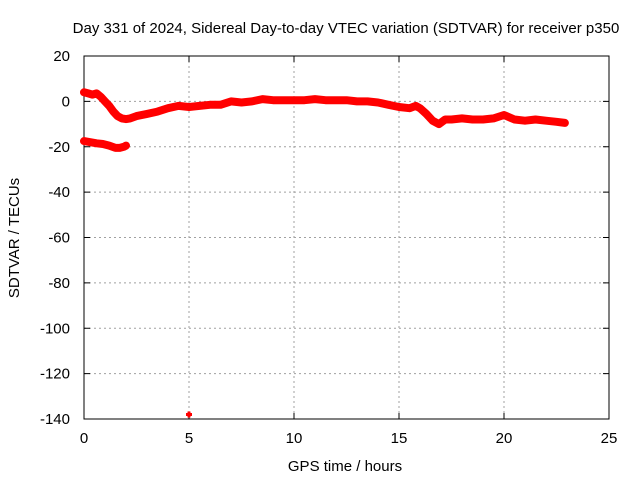 This screenshot has width=640, height=480. What do you see at coordinates (399, 438) in the screenshot?
I see `x-tick-label: 15` at bounding box center [399, 438].